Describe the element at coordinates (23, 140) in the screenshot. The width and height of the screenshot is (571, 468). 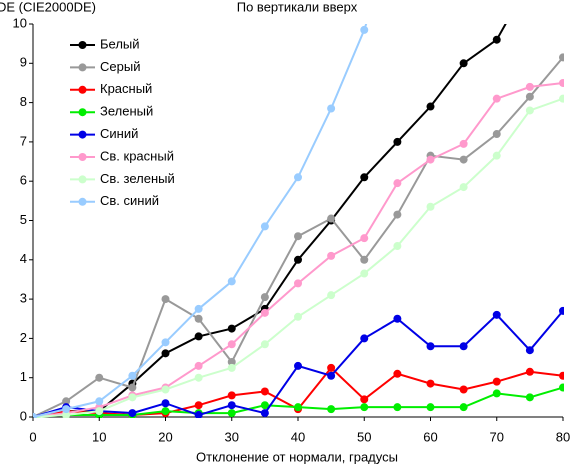
I see `y-tick-label: 7` at that location.